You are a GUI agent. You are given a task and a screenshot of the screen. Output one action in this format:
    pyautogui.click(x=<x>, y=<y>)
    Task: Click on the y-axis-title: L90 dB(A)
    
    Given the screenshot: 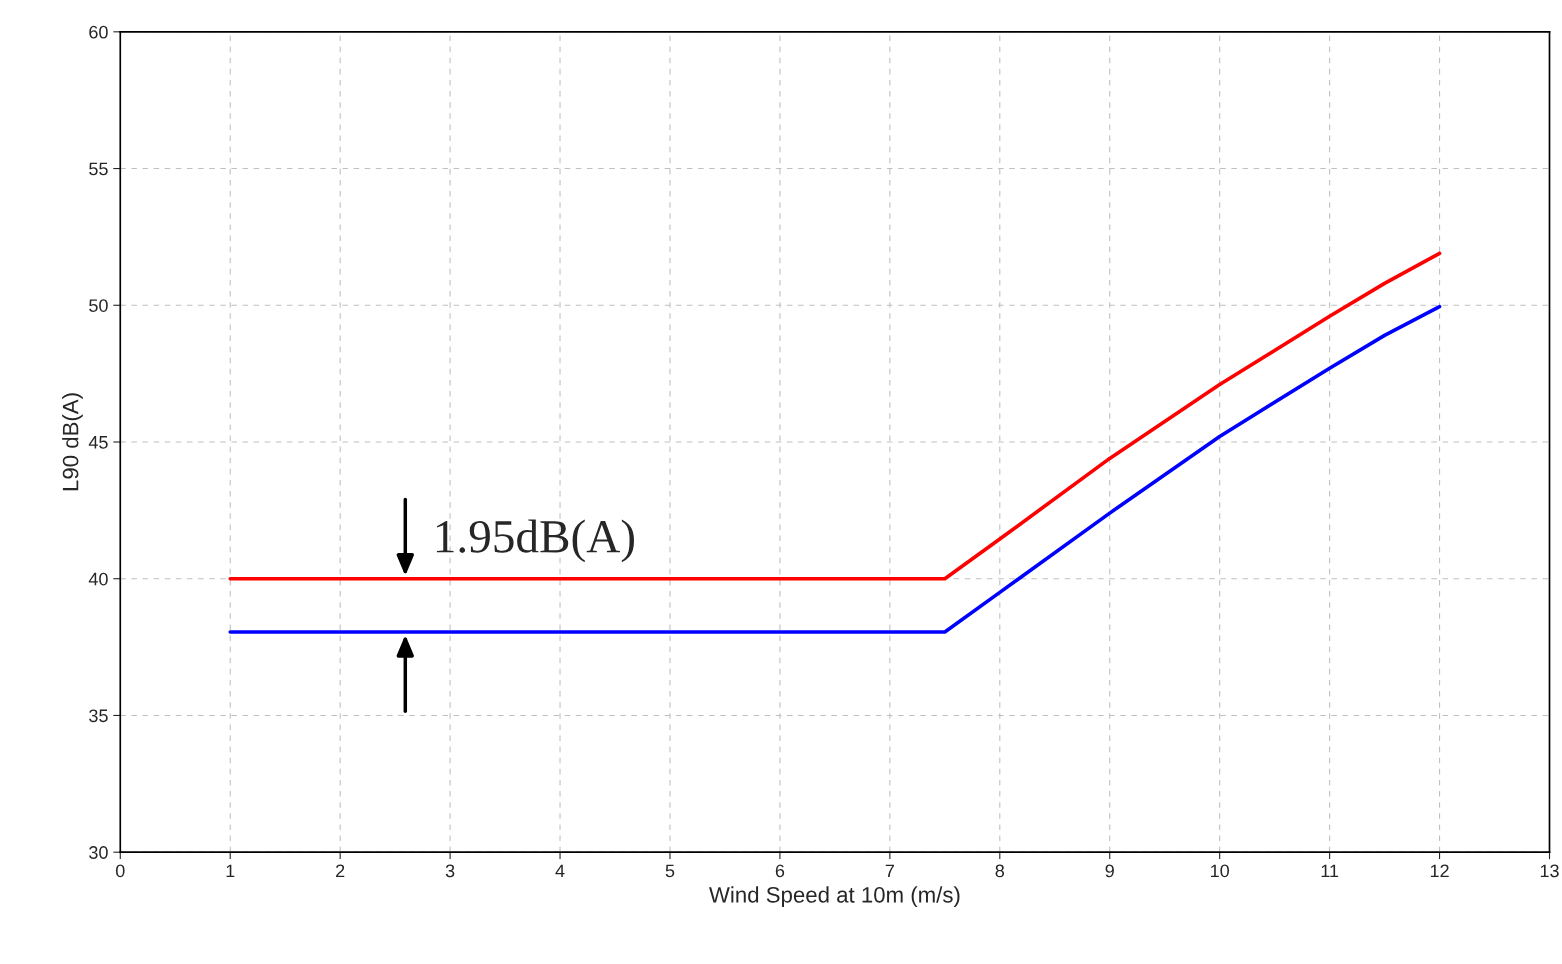 What is the action you would take?
    pyautogui.click(x=72, y=442)
    